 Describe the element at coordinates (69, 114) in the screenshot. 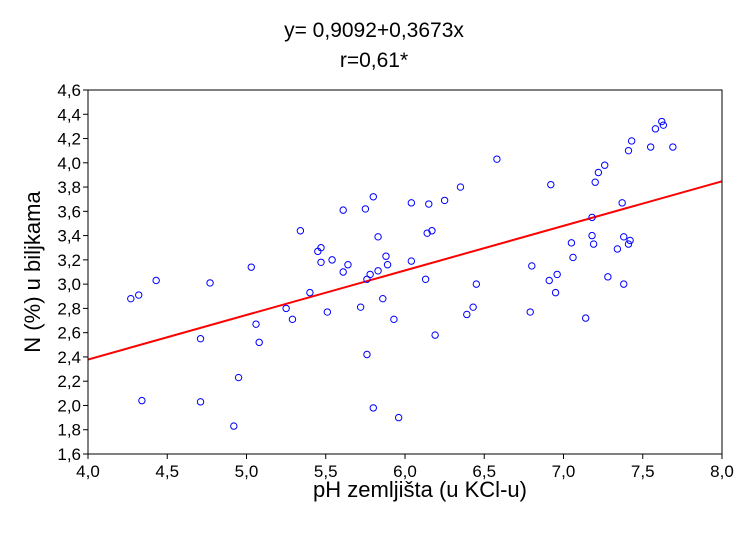

I see `y-tick-label: 4,4` at that location.